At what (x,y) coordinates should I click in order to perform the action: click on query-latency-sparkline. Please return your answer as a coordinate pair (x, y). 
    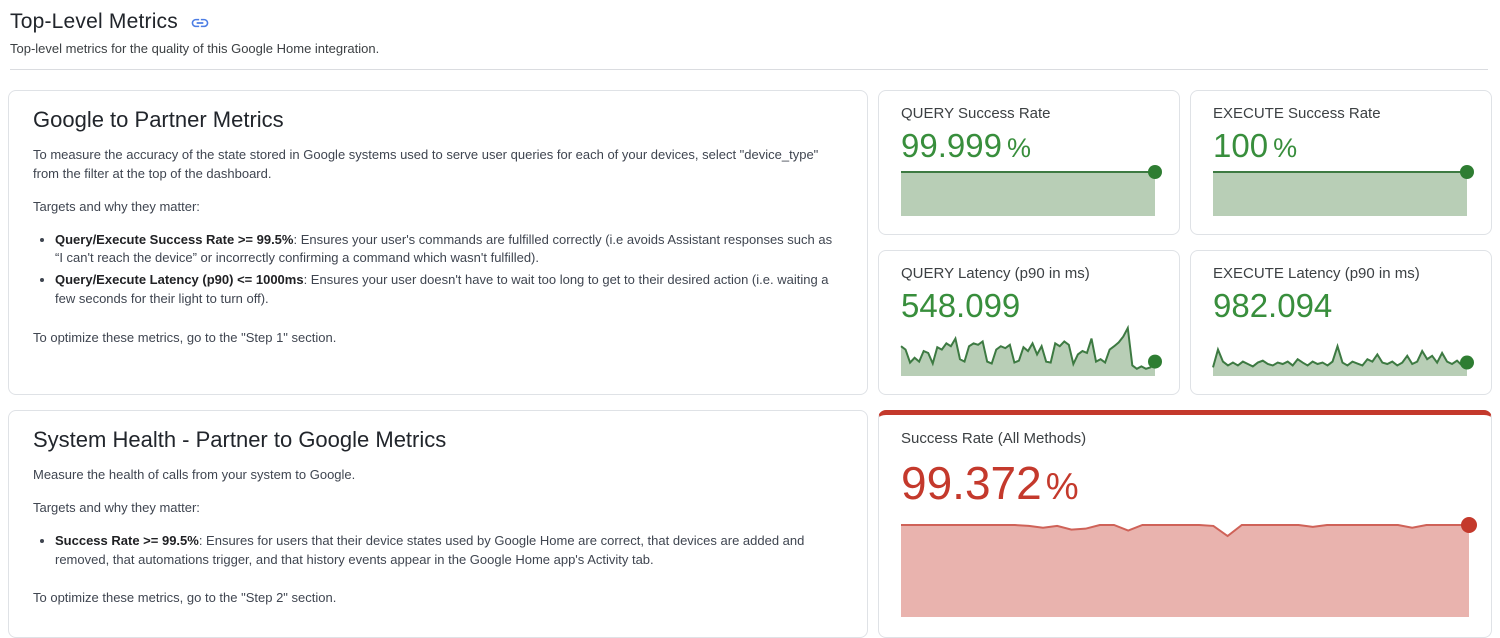
    Looking at the image, I should click on (1031, 350).